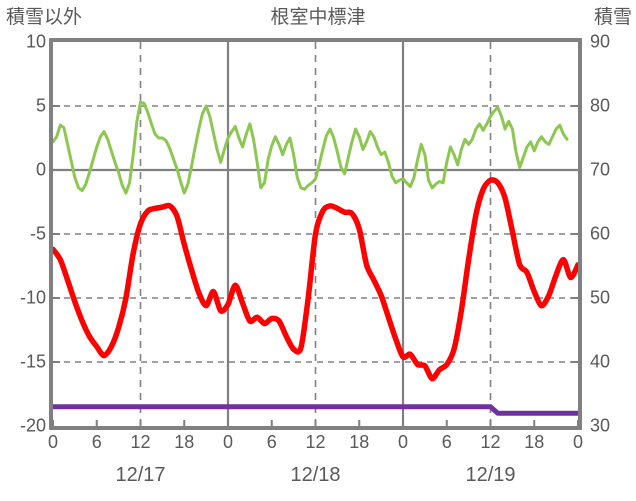 The height and width of the screenshot is (501, 636). Describe the element at coordinates (600, 105) in the screenshot. I see `y-tick-right-1: 80` at that location.